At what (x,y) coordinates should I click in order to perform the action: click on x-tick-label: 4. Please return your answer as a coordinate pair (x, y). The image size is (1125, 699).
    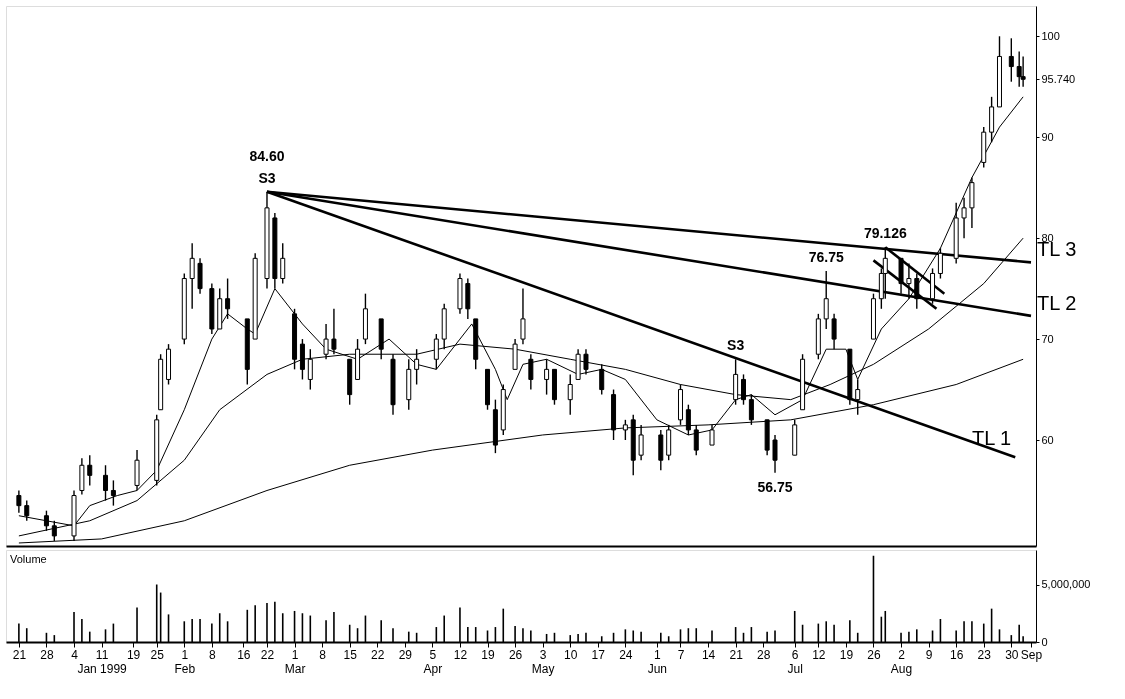
    Looking at the image, I should click on (75, 654).